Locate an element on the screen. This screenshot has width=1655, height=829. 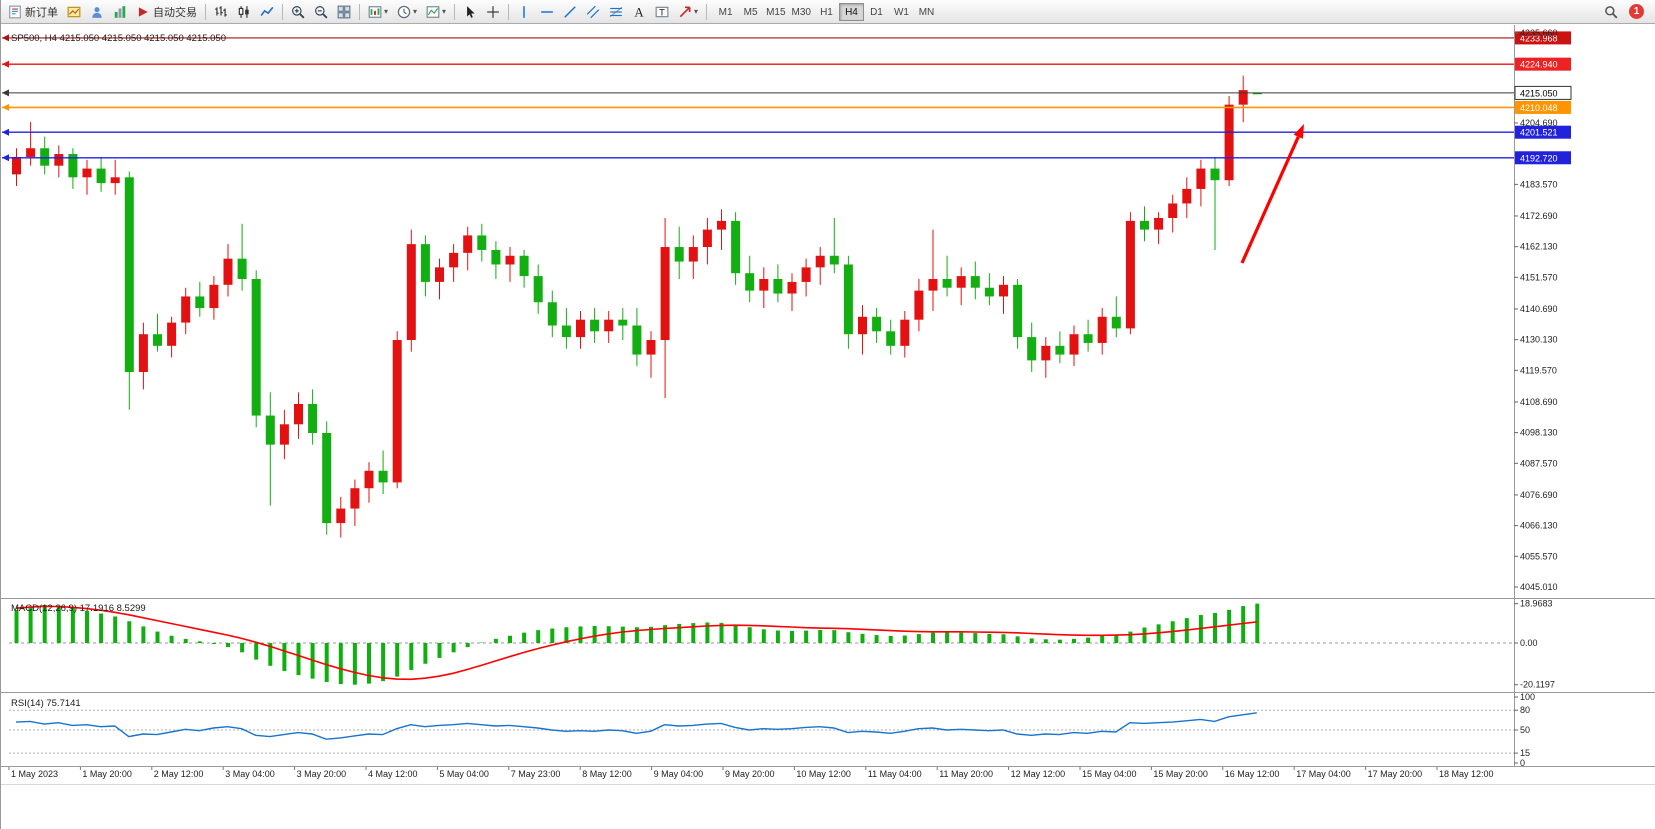
trendline-icon is located at coordinates (570, 11).